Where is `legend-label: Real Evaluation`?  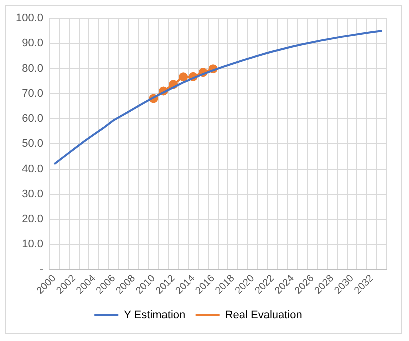 legend-label: Real Evaluation is located at coordinates (263, 316).